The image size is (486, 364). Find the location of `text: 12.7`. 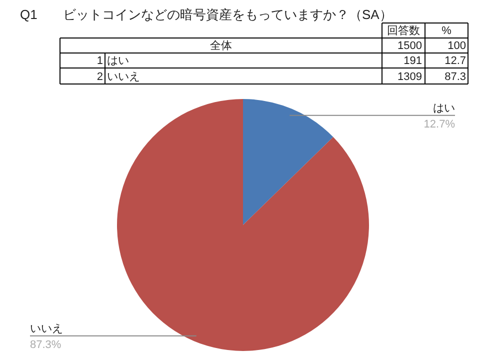

text: 12.7 is located at coordinates (455, 61).